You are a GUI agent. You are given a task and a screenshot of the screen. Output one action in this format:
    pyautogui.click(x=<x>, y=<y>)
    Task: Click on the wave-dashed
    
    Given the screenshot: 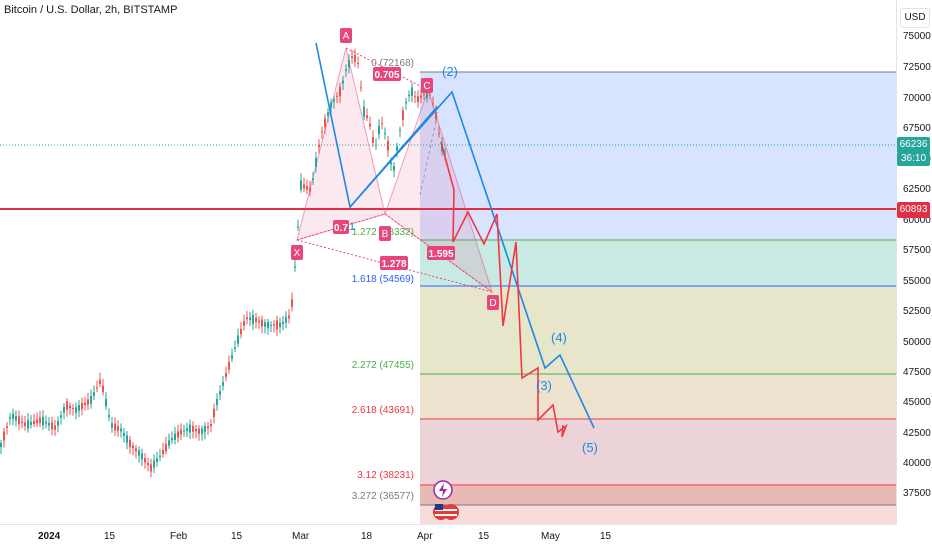 What is the action you would take?
    pyautogui.click(x=429, y=153)
    